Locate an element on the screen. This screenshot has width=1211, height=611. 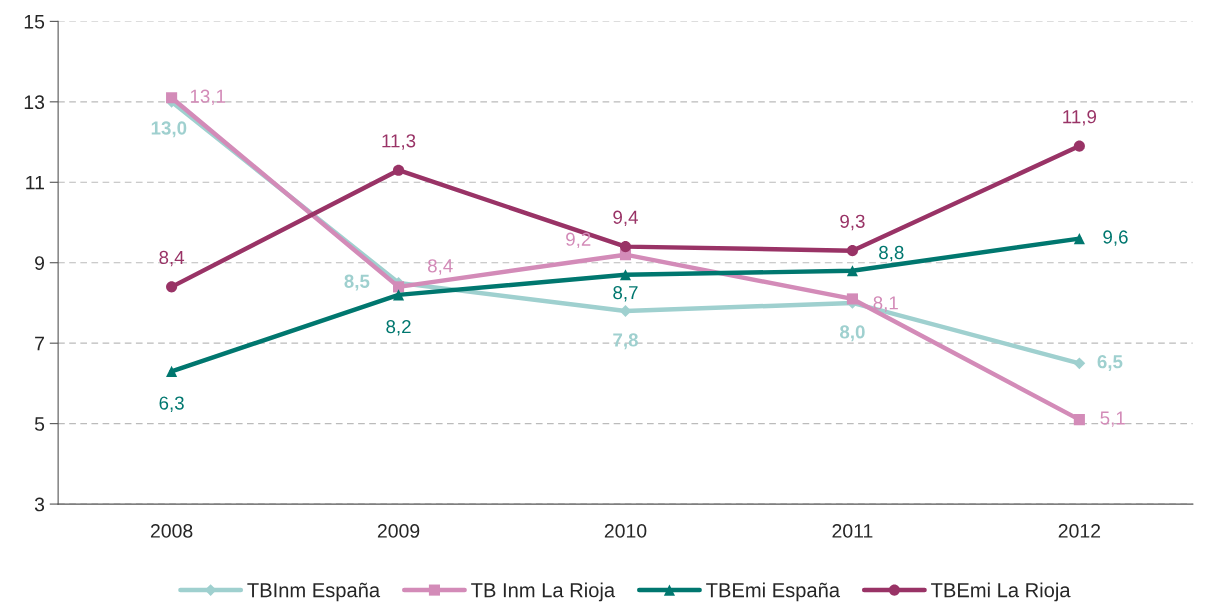
data-label: 9,3 is located at coordinates (852, 222).